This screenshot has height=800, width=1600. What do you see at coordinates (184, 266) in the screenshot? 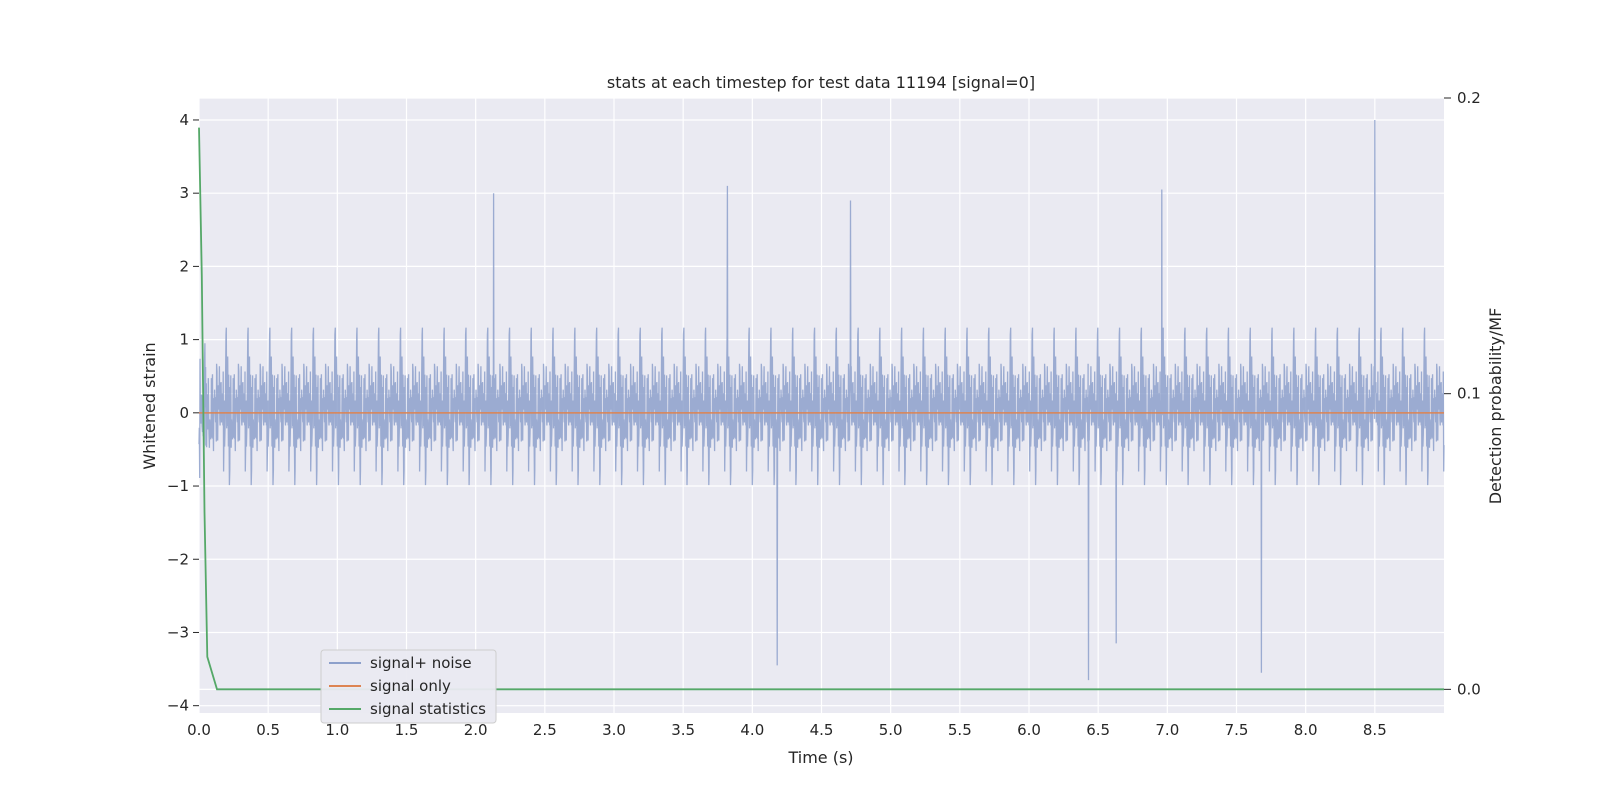
I see `y-tick-label: 2` at bounding box center [184, 266].